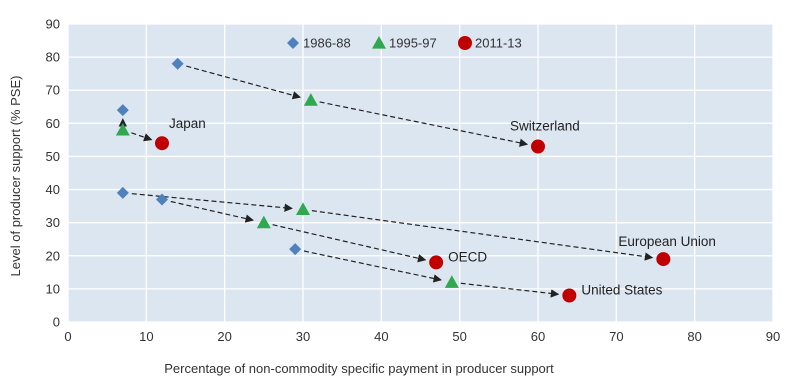 This screenshot has width=788, height=378. I want to click on y-tick-label: 30, so click(53, 222).